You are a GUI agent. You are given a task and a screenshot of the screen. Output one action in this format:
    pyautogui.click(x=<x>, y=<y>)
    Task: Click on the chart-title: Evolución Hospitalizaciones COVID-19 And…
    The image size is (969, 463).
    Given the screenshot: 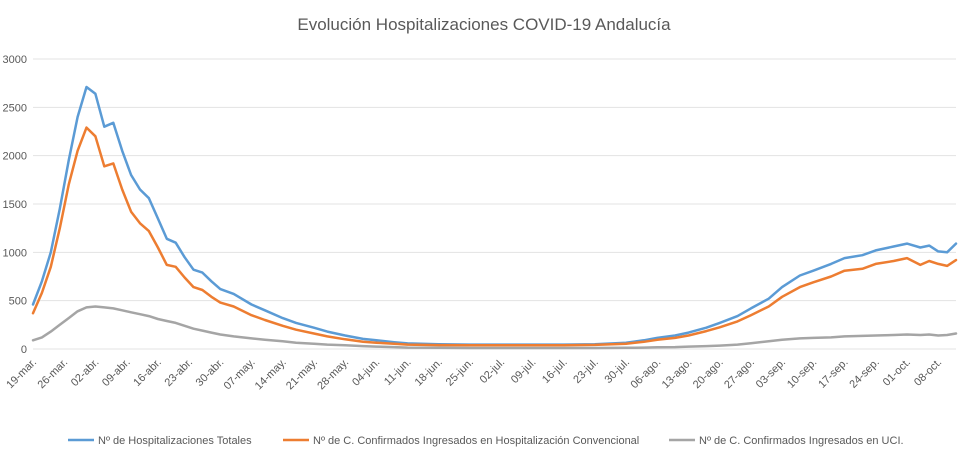 What is the action you would take?
    pyautogui.click(x=484, y=24)
    